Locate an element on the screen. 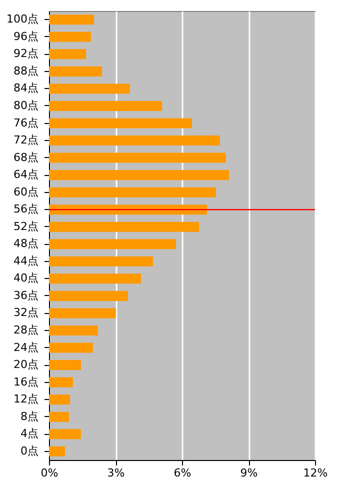 Image resolution: width=338 pixels, height=494 pixels. y-tick-label: 40点 is located at coordinates (26, 278).